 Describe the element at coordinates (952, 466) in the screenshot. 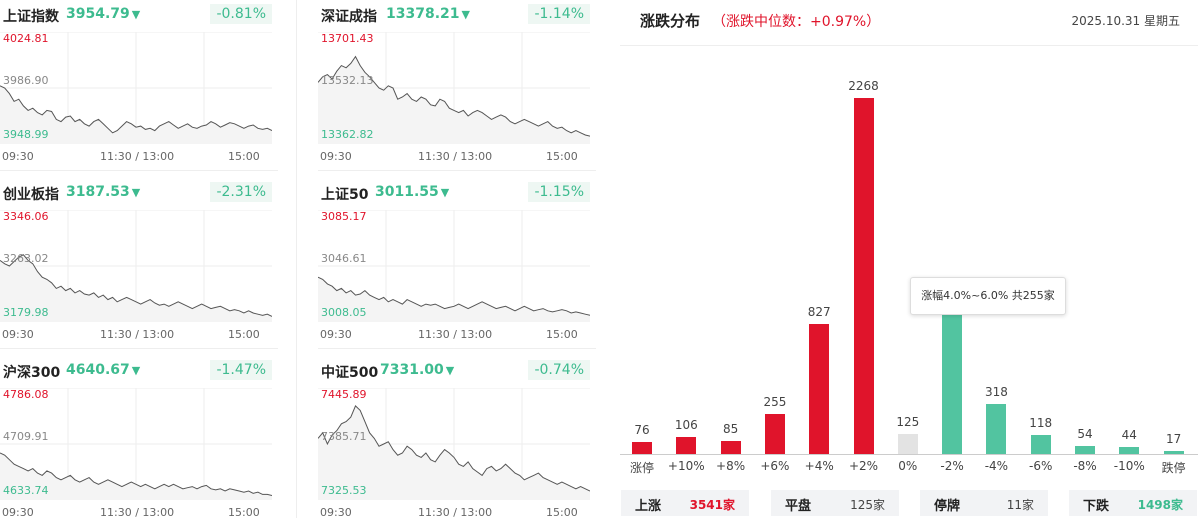

I see `bar-category-label: -2%` at that location.